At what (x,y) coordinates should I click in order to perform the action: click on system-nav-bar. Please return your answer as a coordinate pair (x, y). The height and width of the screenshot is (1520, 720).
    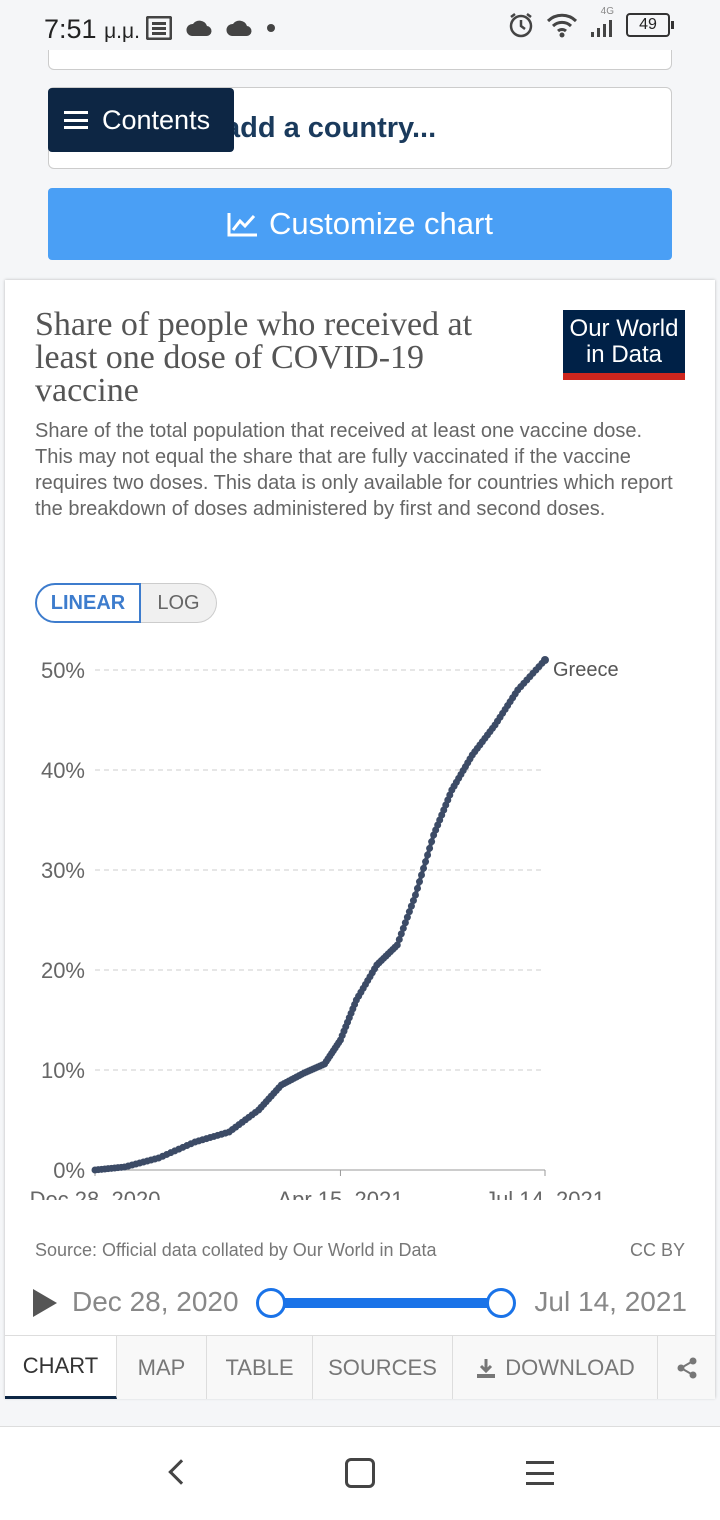
    Looking at the image, I should click on (360, 1473).